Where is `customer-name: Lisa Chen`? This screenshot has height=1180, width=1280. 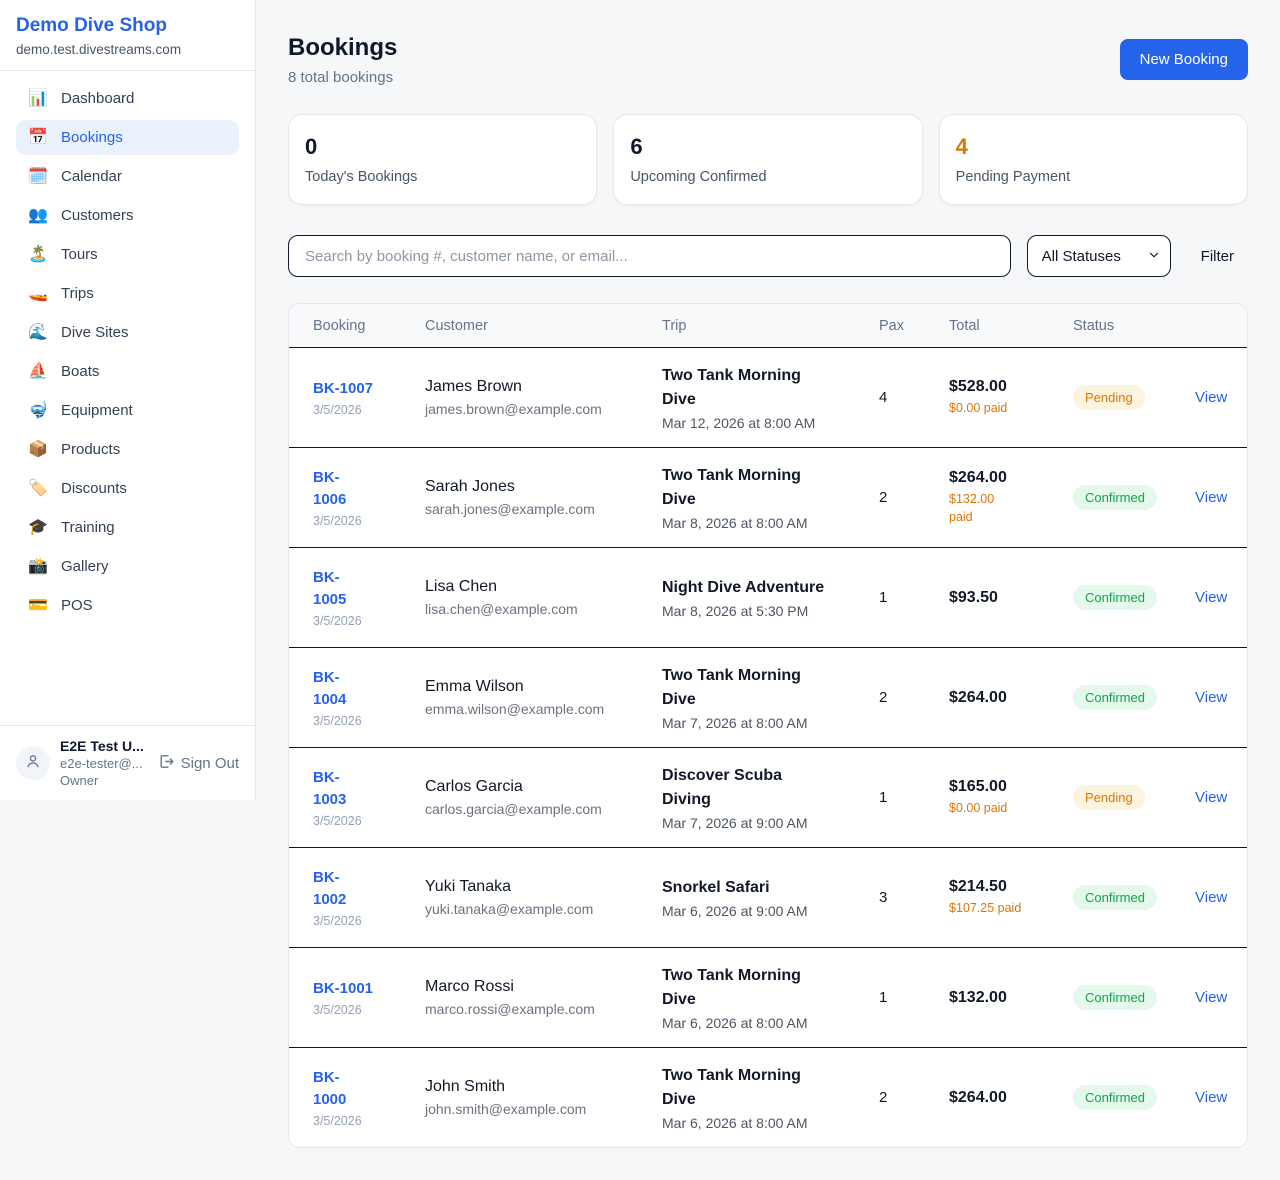
customer-name: Lisa Chen is located at coordinates (461, 586).